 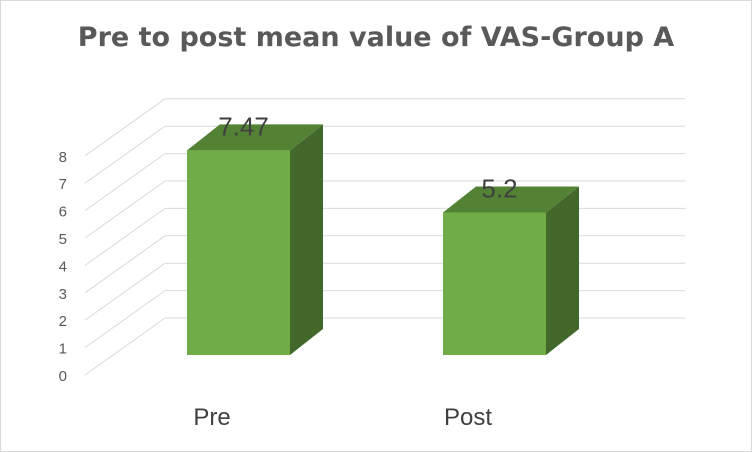 I want to click on y-tick-label: 0, so click(x=63, y=376).